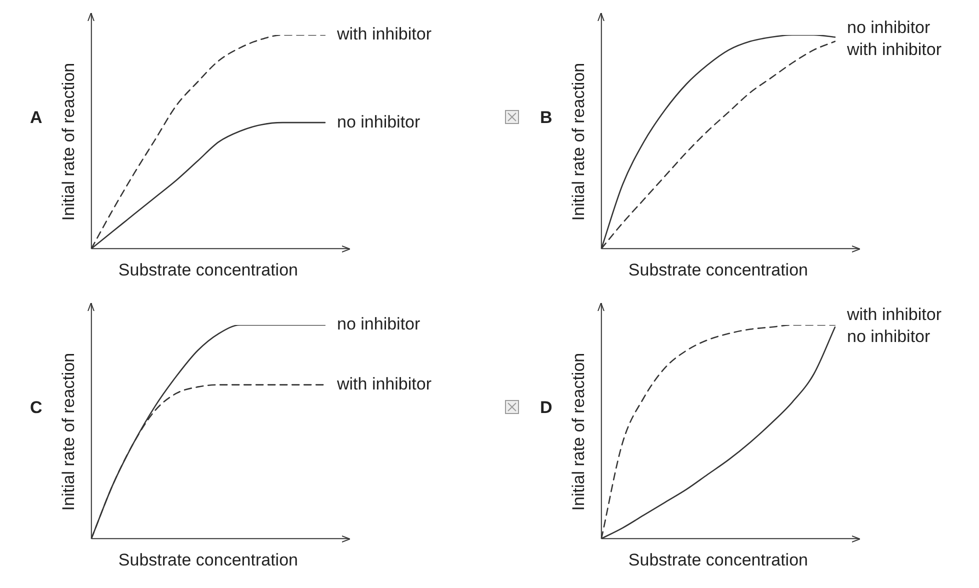 Image resolution: width=979 pixels, height=588 pixels. Describe the element at coordinates (36, 118) in the screenshot. I see `text: A` at that location.